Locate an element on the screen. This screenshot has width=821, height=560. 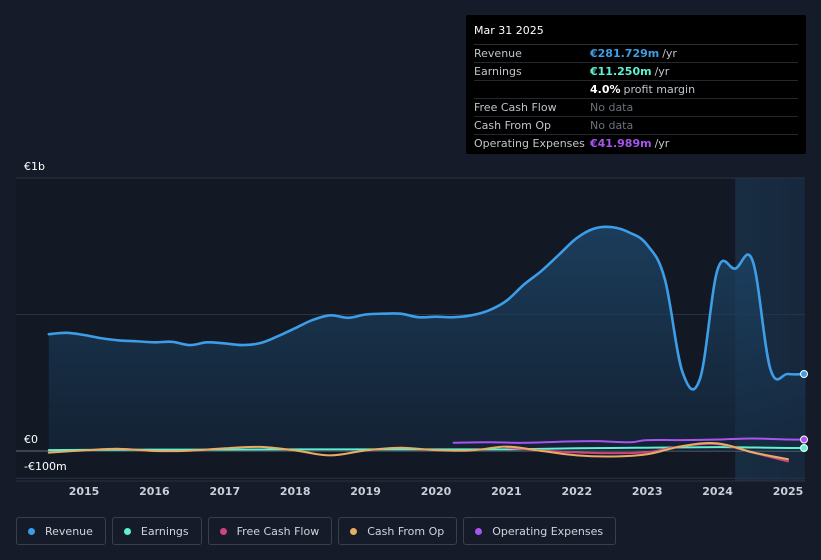
legend-item-revenue: Revenue is located at coordinates (61, 531).